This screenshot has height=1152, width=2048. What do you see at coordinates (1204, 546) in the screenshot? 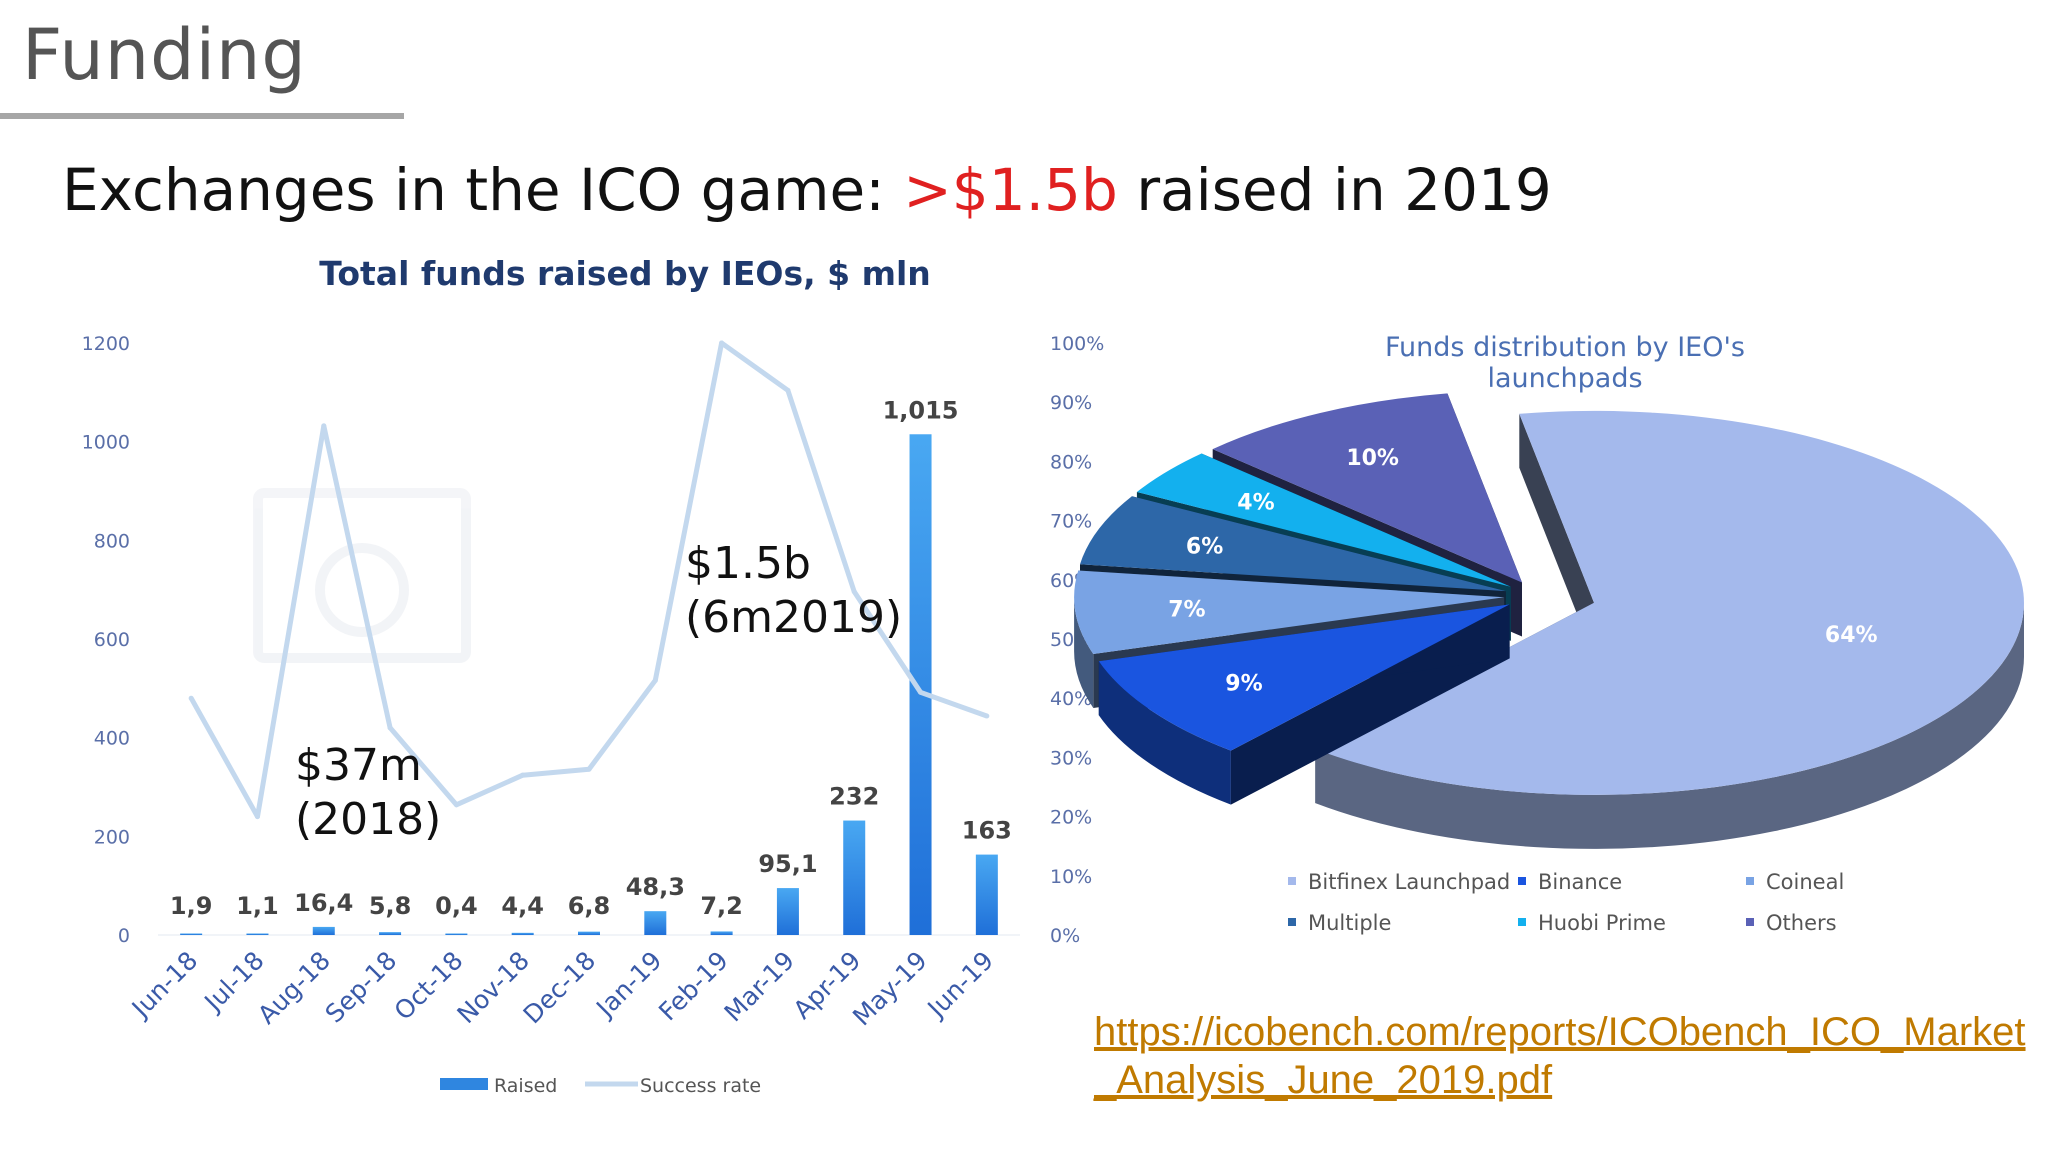
I see `pie-percent-label: 6%` at bounding box center [1204, 546].